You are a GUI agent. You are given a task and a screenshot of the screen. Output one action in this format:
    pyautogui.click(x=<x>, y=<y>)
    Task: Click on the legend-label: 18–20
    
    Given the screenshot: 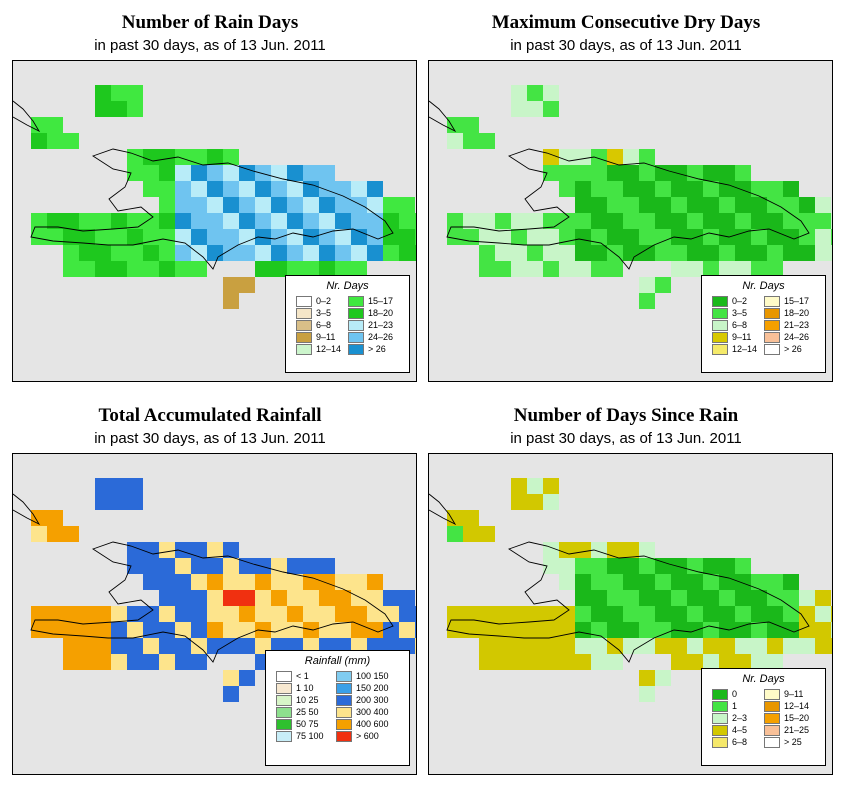 What is the action you would take?
    pyautogui.click(x=797, y=313)
    